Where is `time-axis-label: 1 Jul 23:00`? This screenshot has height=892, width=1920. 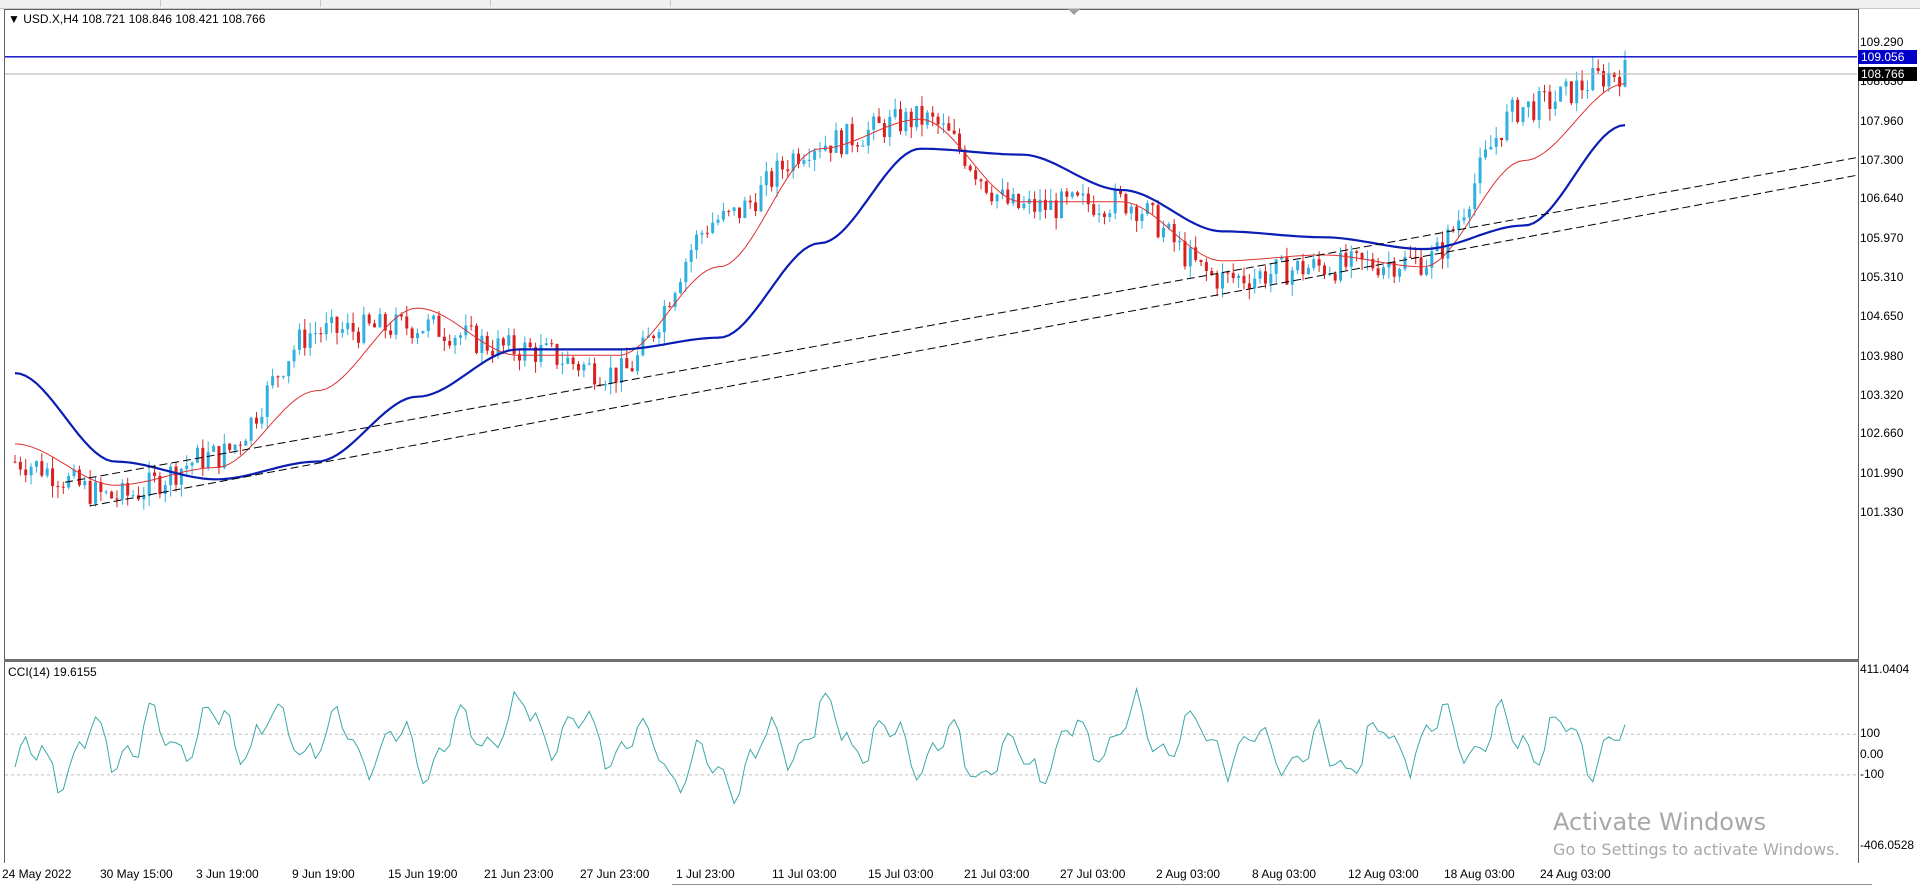 time-axis-label: 1 Jul 23:00 is located at coordinates (705, 874).